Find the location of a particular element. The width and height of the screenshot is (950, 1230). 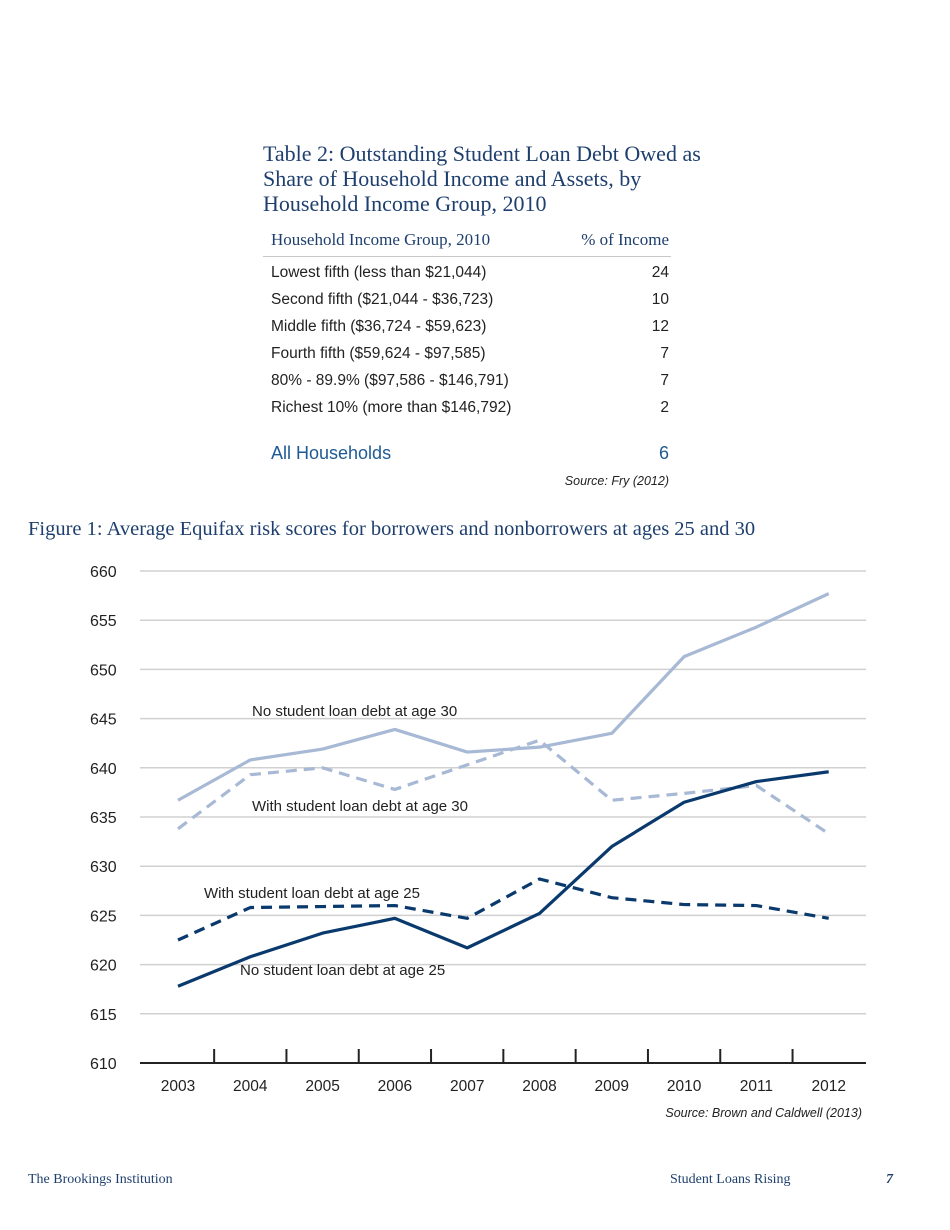

series-label: No student loan debt at age 25 is located at coordinates (342, 970).